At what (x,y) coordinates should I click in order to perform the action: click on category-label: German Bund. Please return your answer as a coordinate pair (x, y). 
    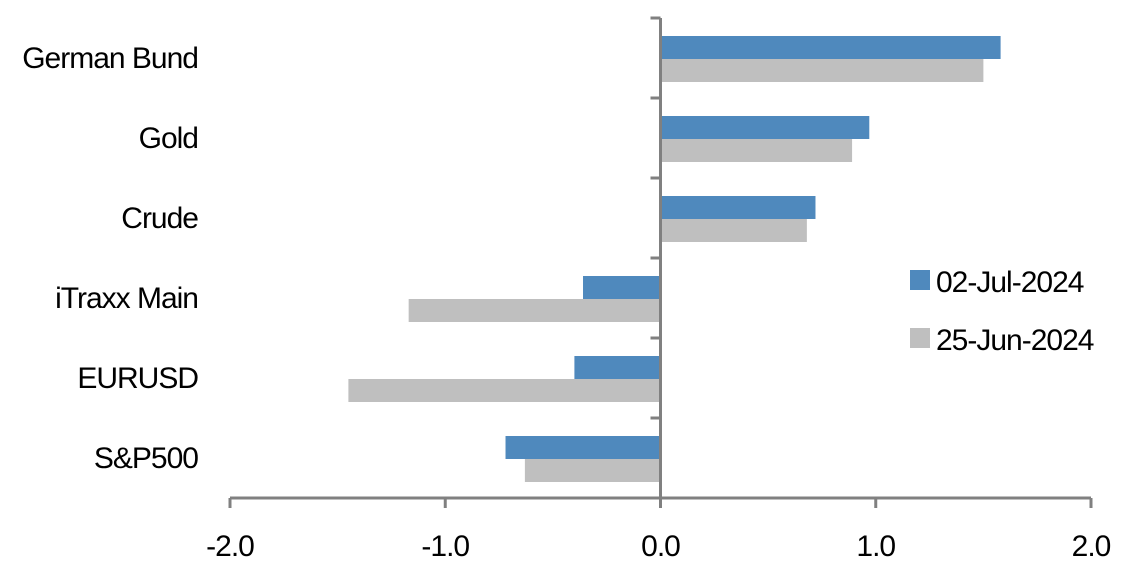
    Looking at the image, I should click on (110, 58).